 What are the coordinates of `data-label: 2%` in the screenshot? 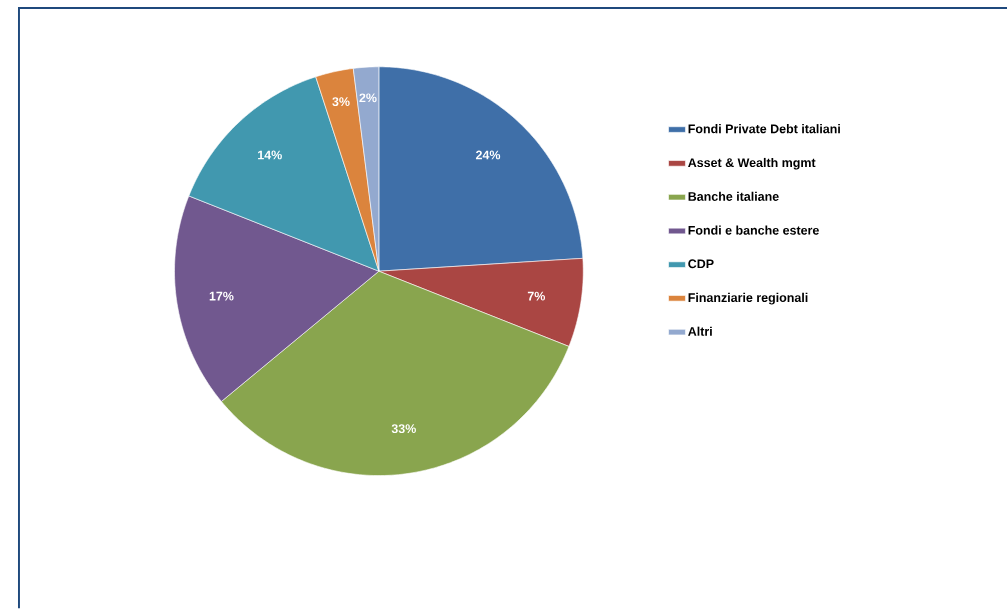 It's located at (368, 98).